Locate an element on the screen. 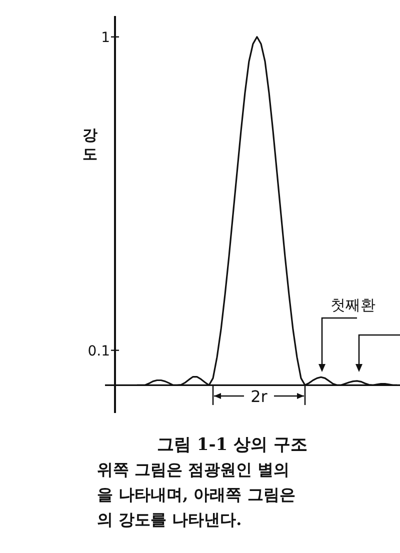 The width and height of the screenshot is (400, 553). annotation: 첫째환 is located at coordinates (353, 305).